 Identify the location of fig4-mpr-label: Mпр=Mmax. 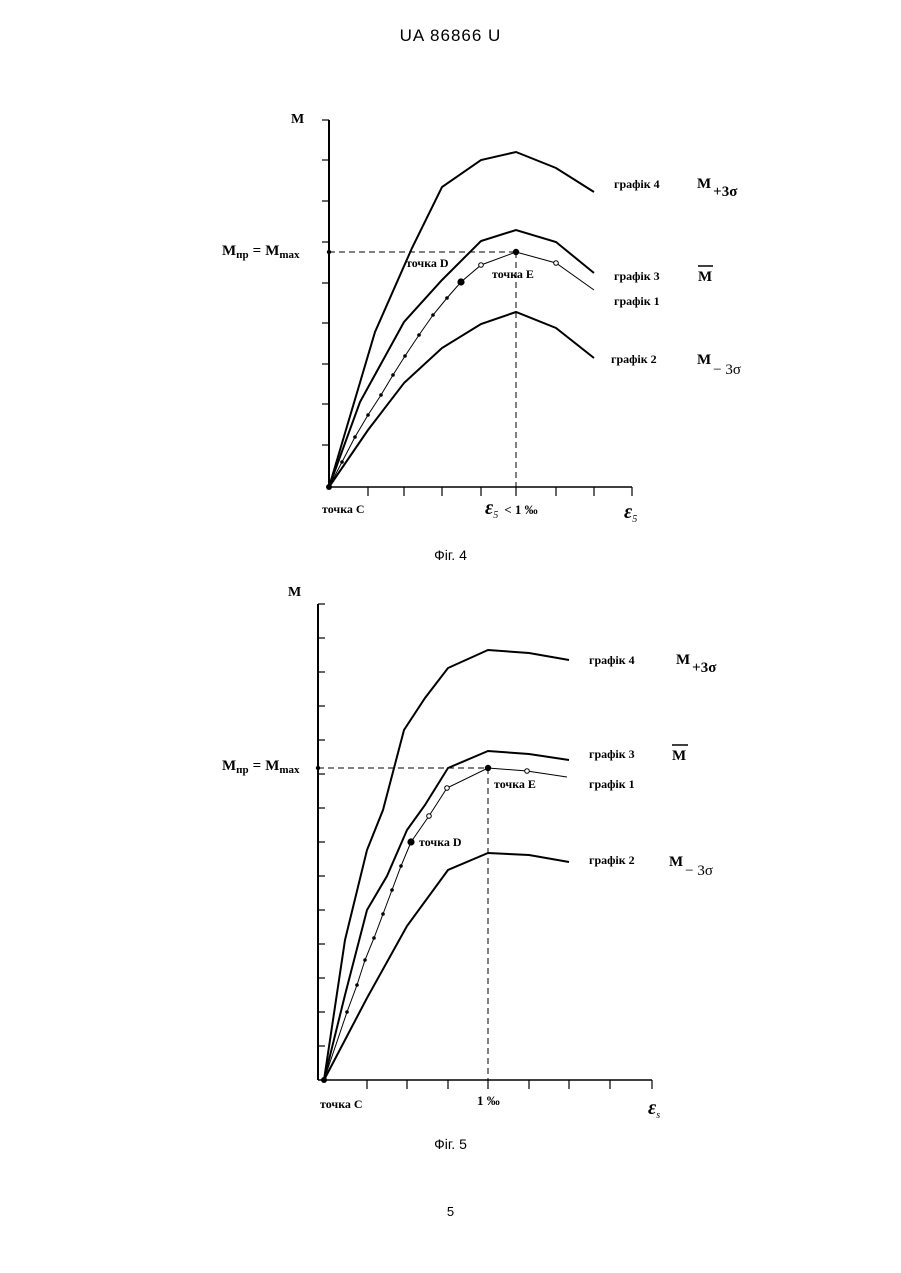
(261, 252).